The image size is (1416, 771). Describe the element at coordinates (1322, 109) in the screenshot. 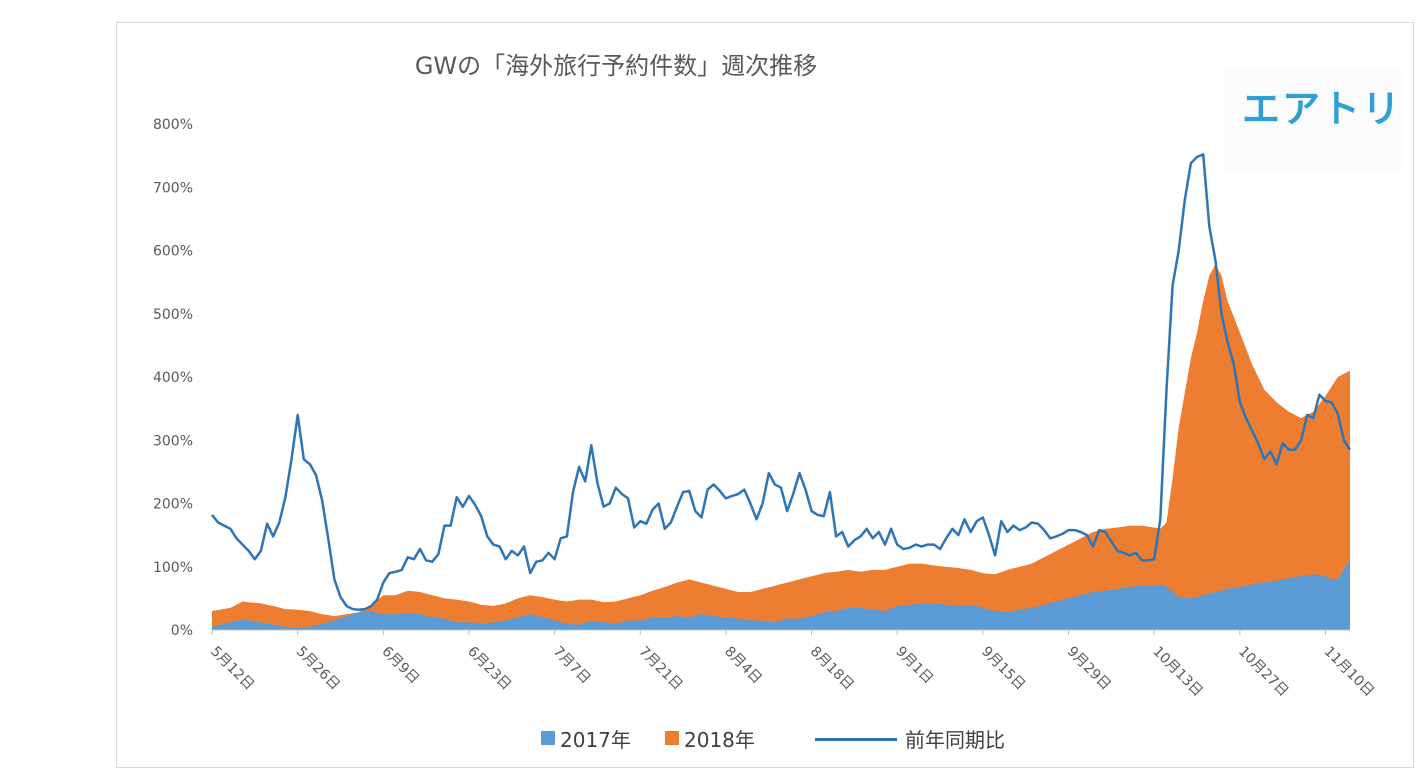

I see `logo-text: エアトリ` at that location.